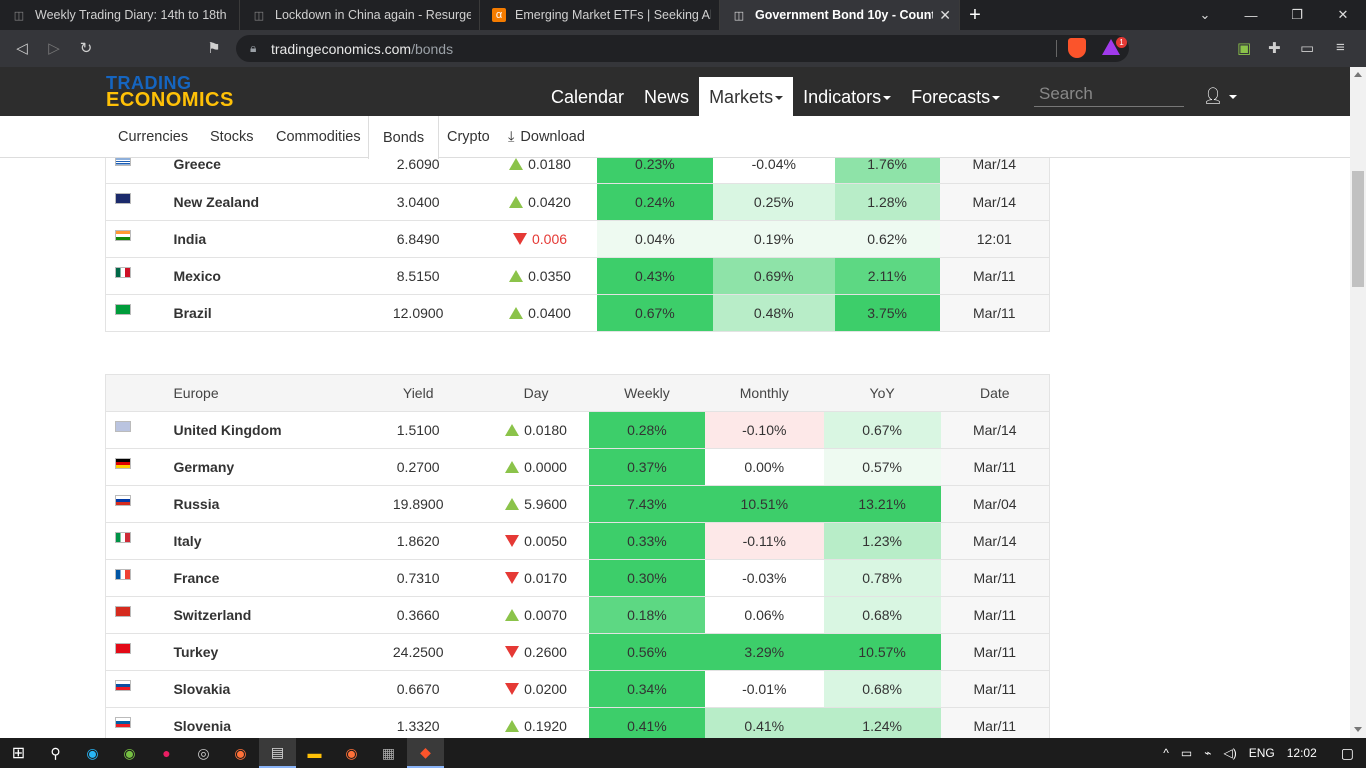 The height and width of the screenshot is (768, 1366). What do you see at coordinates (418, 393) in the screenshot?
I see `yield-header: Yield` at bounding box center [418, 393].